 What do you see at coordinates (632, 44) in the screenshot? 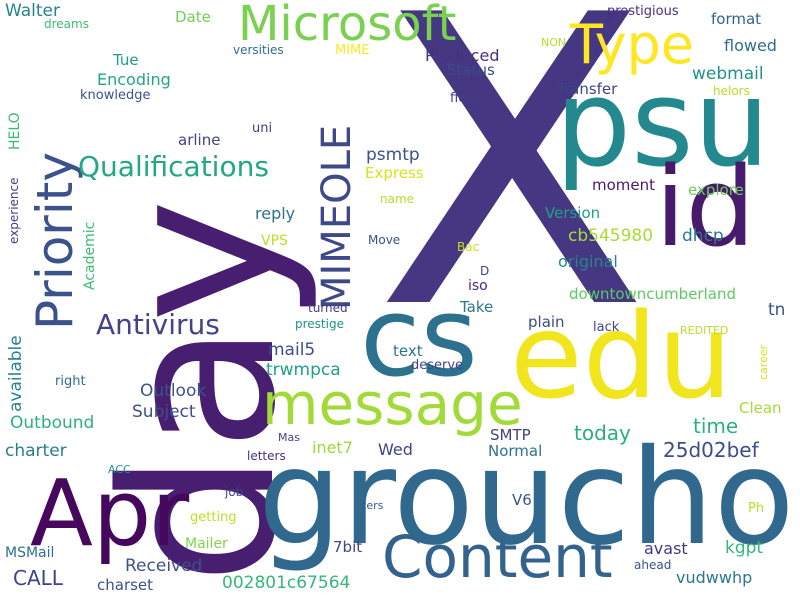
I see `cloud-word: Type` at bounding box center [632, 44].